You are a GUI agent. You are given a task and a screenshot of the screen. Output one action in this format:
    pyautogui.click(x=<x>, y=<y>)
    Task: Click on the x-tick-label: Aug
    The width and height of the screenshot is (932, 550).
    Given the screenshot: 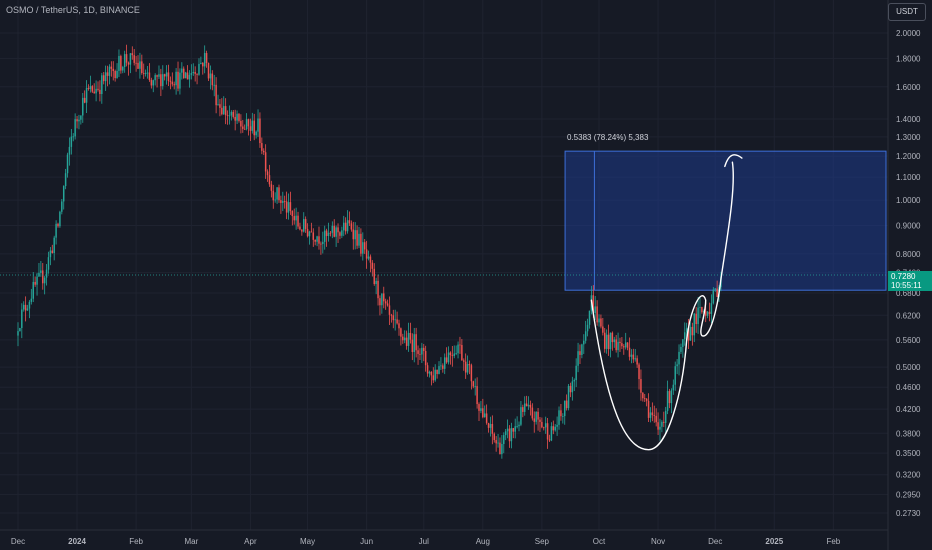 What is the action you would take?
    pyautogui.click(x=483, y=541)
    